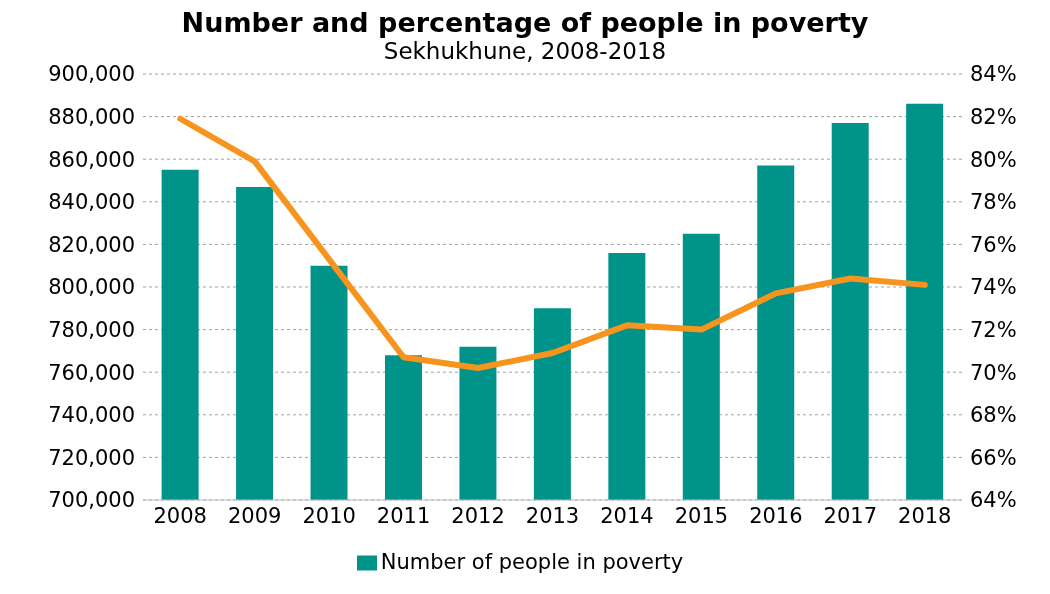  I want to click on y-tick-label: 740,000, so click(91, 415).